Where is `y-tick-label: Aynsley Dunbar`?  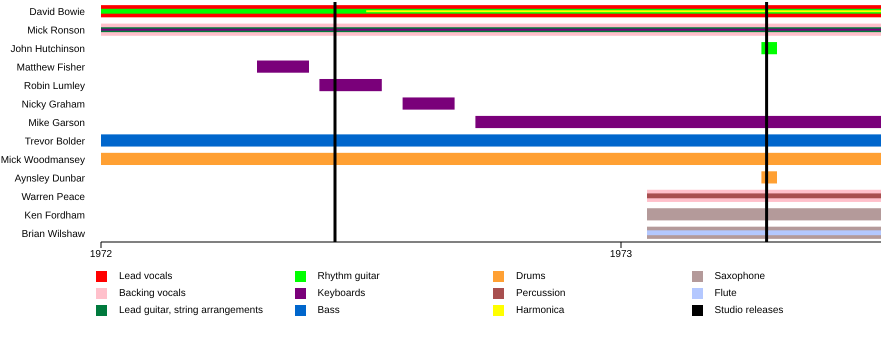
y-tick-label: Aynsley Dunbar is located at coordinates (50, 178).